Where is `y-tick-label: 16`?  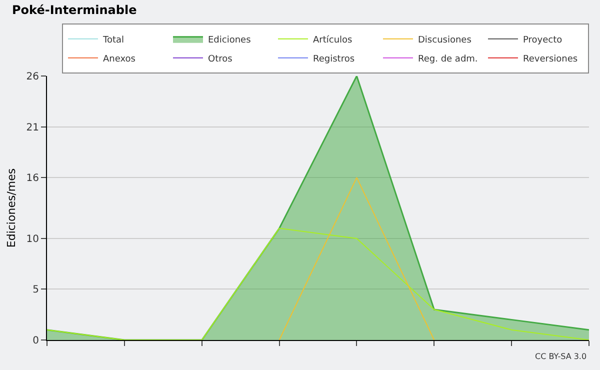 y-tick-label: 16 is located at coordinates (32, 178).